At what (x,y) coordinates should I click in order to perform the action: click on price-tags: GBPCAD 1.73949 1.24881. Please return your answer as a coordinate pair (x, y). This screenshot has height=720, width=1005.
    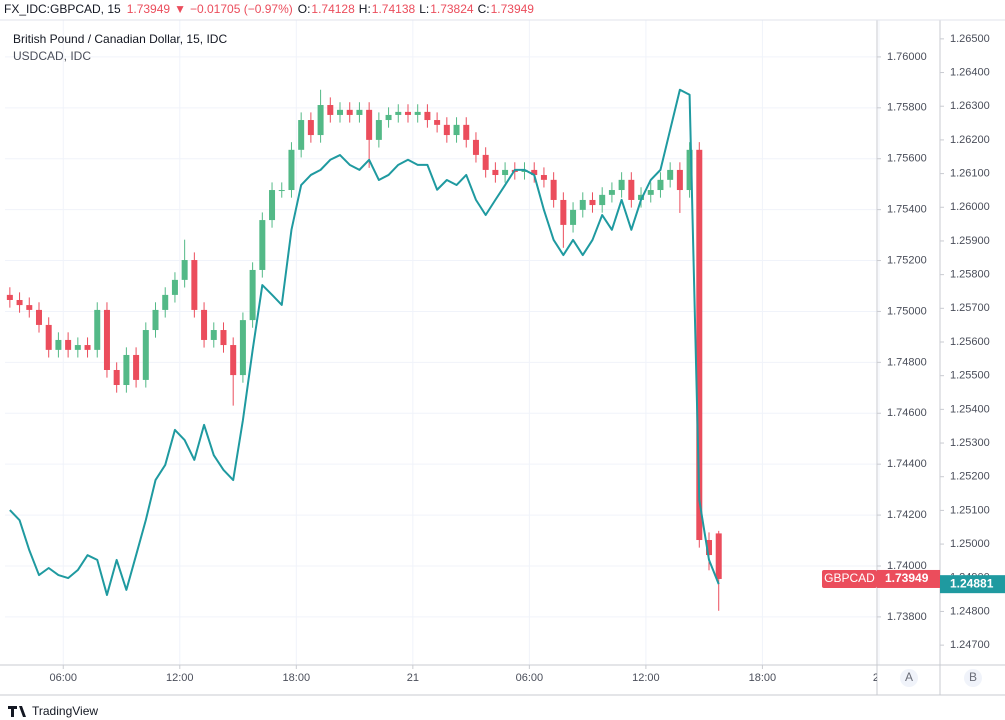
    Looking at the image, I should click on (913, 581).